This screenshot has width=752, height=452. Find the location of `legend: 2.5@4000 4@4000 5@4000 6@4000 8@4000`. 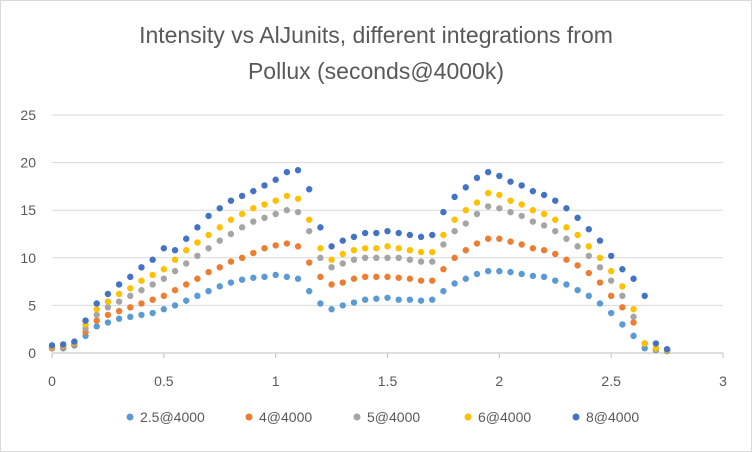

legend: 2.5@4000 4@4000 5@4000 6@4000 8@4000 is located at coordinates (382, 417).